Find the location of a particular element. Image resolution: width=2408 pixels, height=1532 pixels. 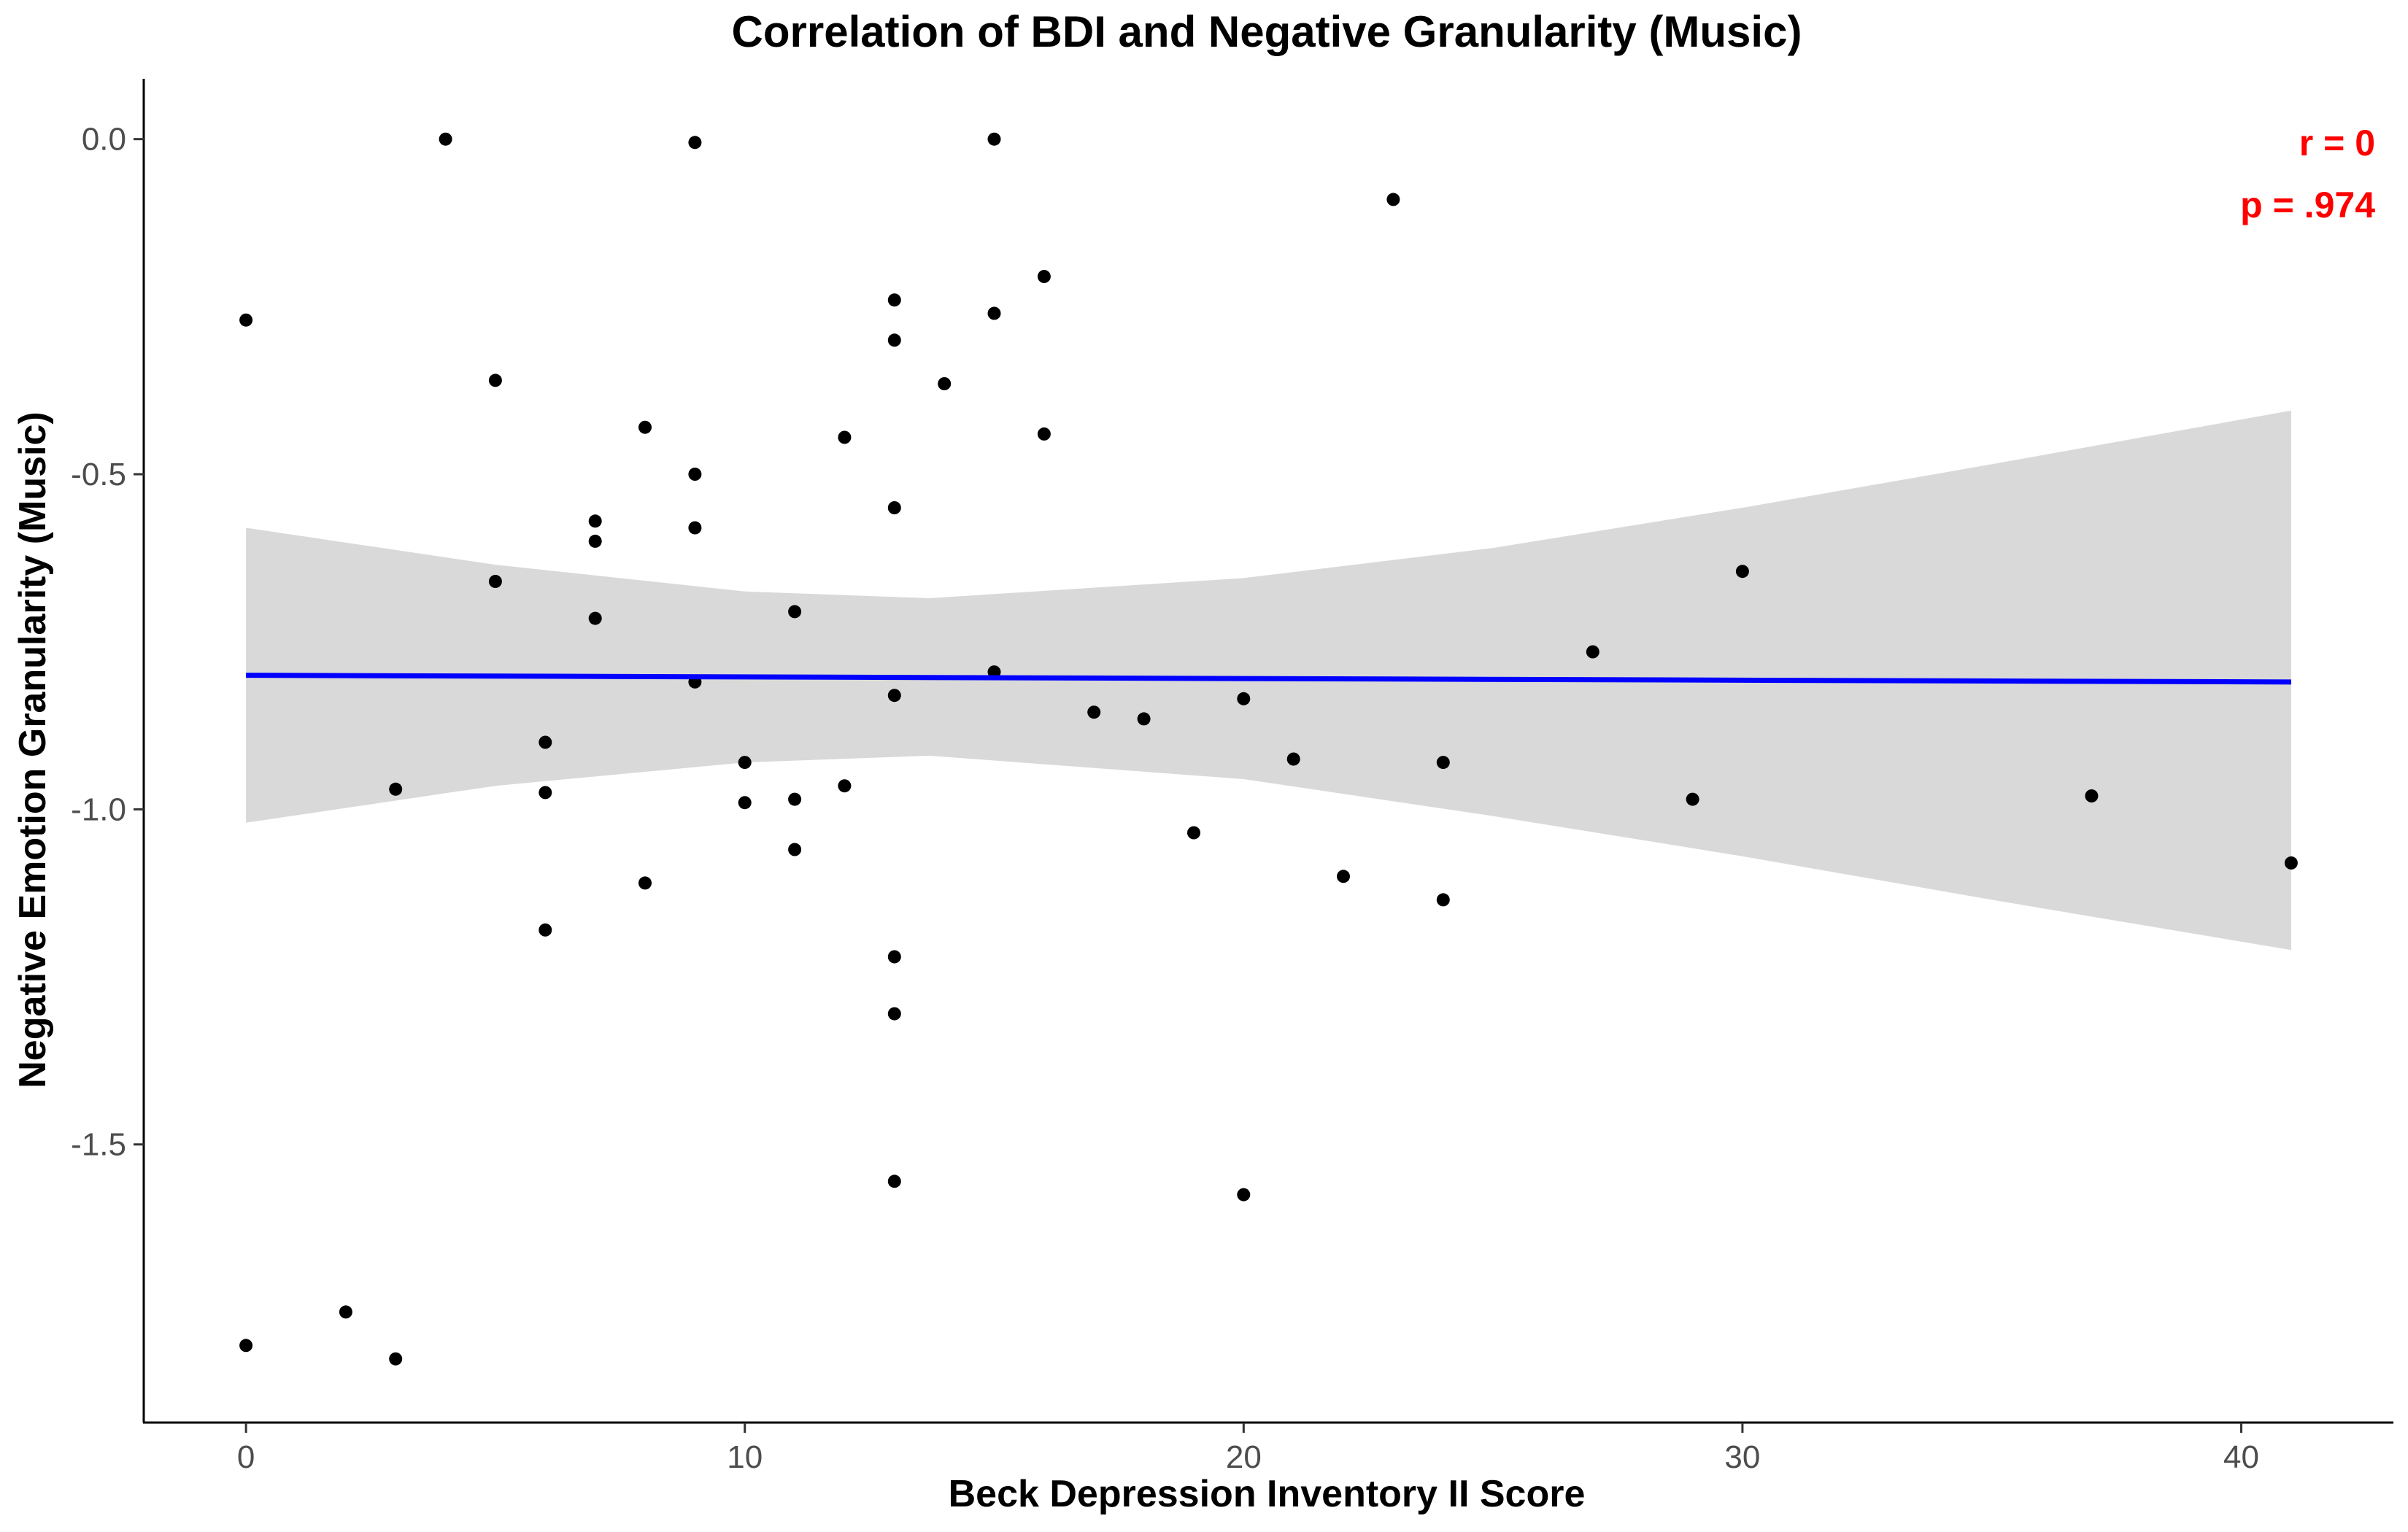

y-tick-label-2: -1.0 is located at coordinates (98, 810).